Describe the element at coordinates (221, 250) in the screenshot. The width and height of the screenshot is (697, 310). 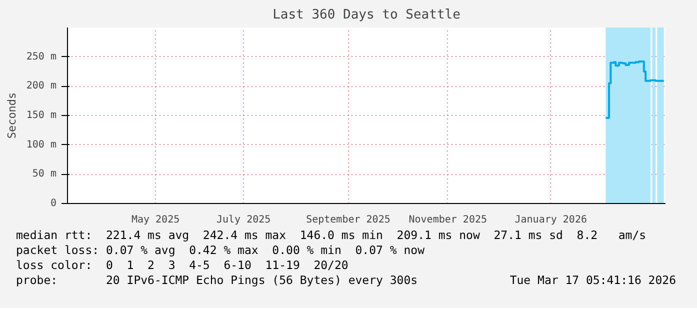
I see `text: packet loss: 0.07 % avg 0.42 % max 0.00 % min 0.07 % now` at that location.